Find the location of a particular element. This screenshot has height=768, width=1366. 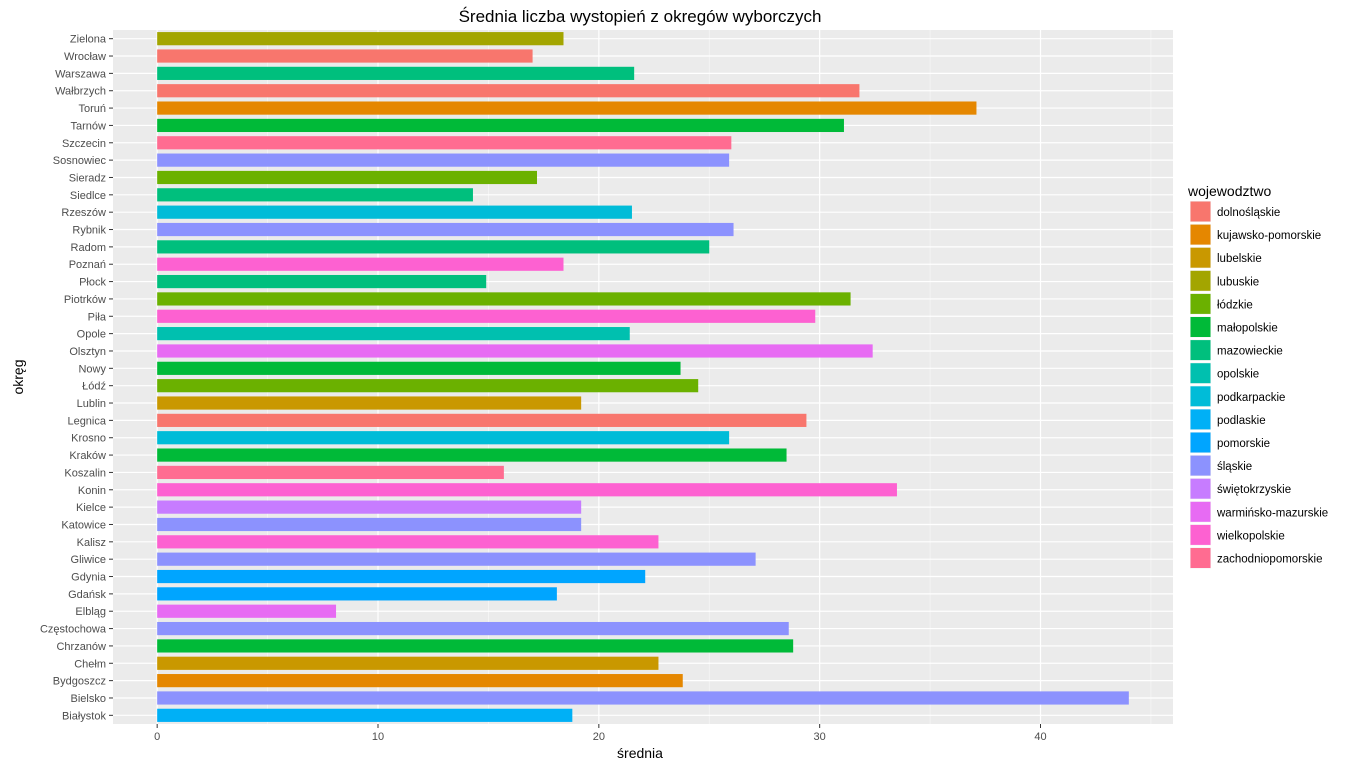

y-tick-label: Wałbrzych is located at coordinates (80, 92).